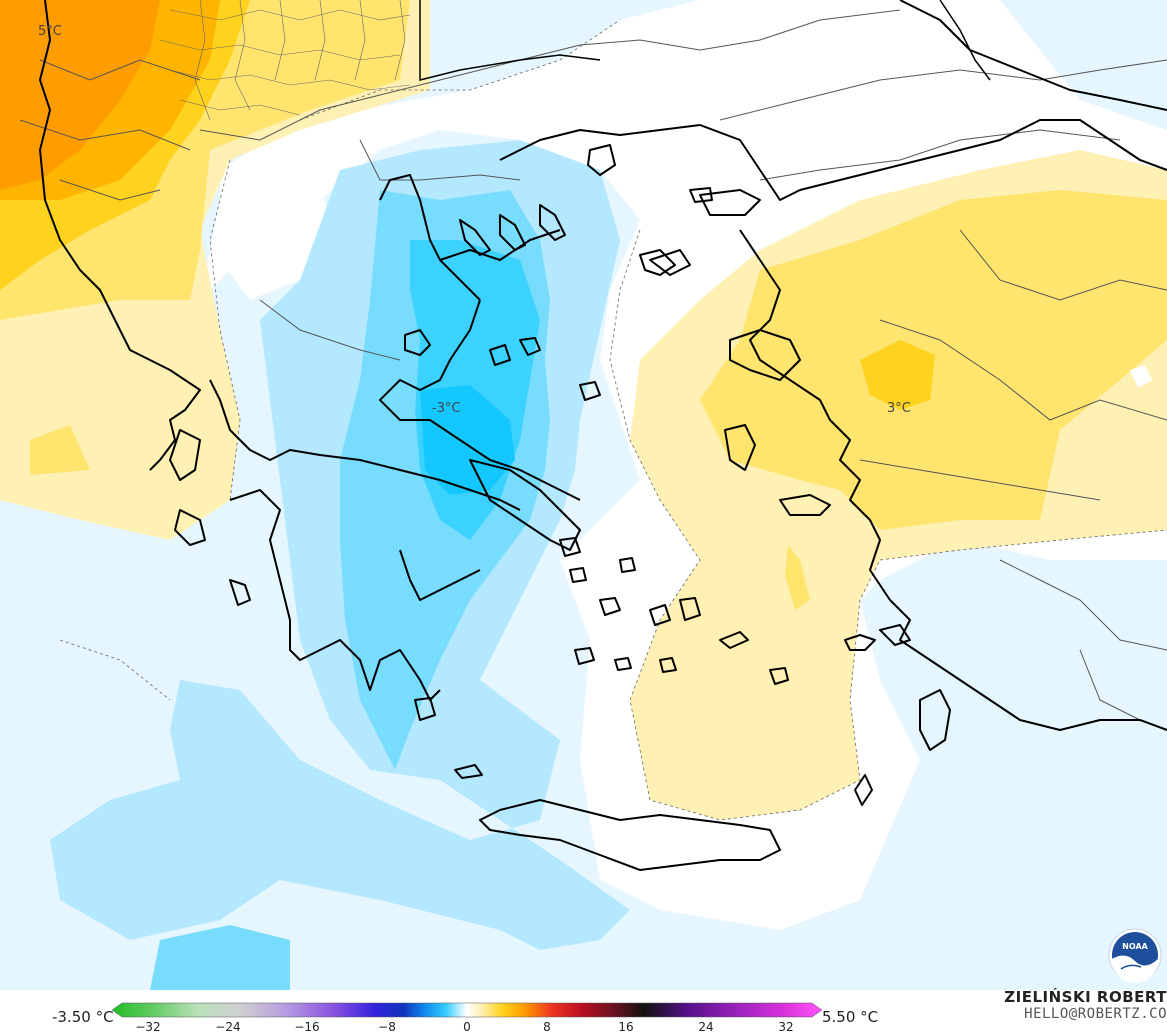  I want to click on legend-tick: −32, so click(148, 1027).